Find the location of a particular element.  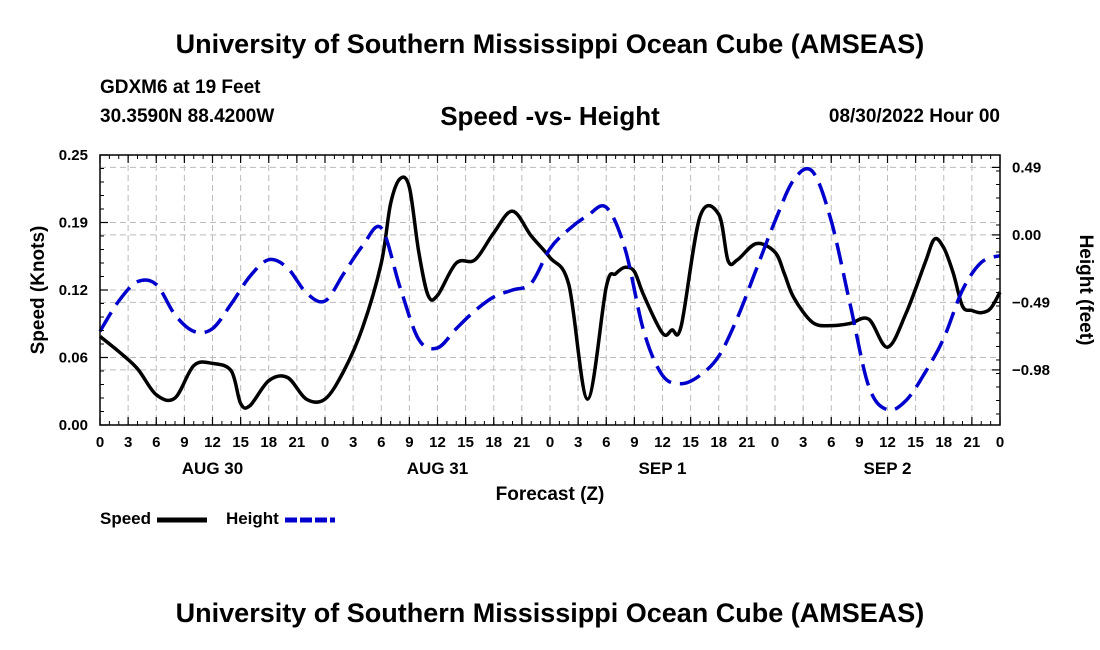

y-tick-label: 0.06 is located at coordinates (73, 358).